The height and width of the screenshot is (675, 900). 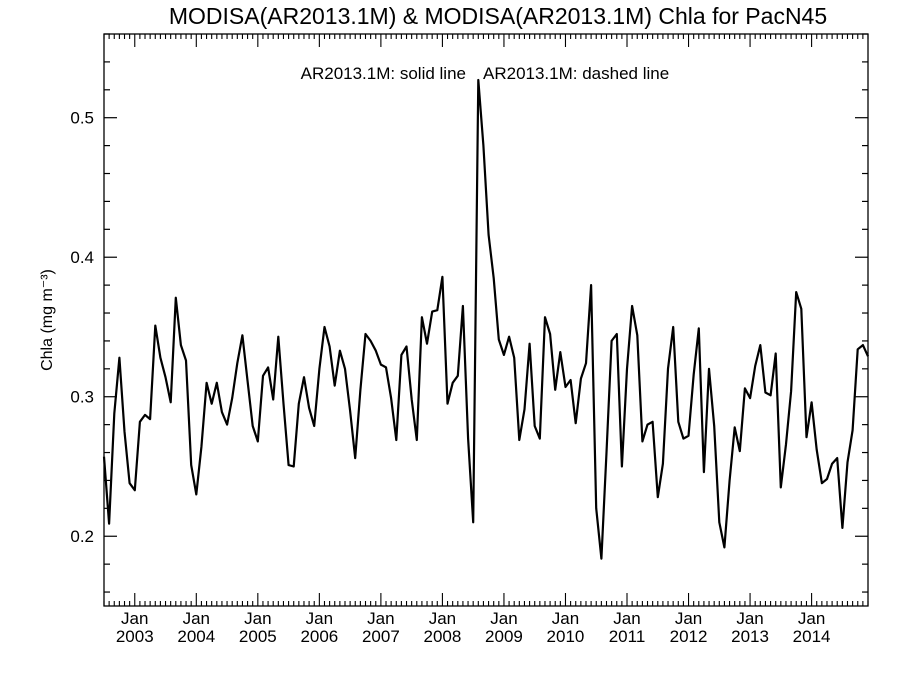 What do you see at coordinates (812, 636) in the screenshot?
I see `x-tick-year-label: 2014` at bounding box center [812, 636].